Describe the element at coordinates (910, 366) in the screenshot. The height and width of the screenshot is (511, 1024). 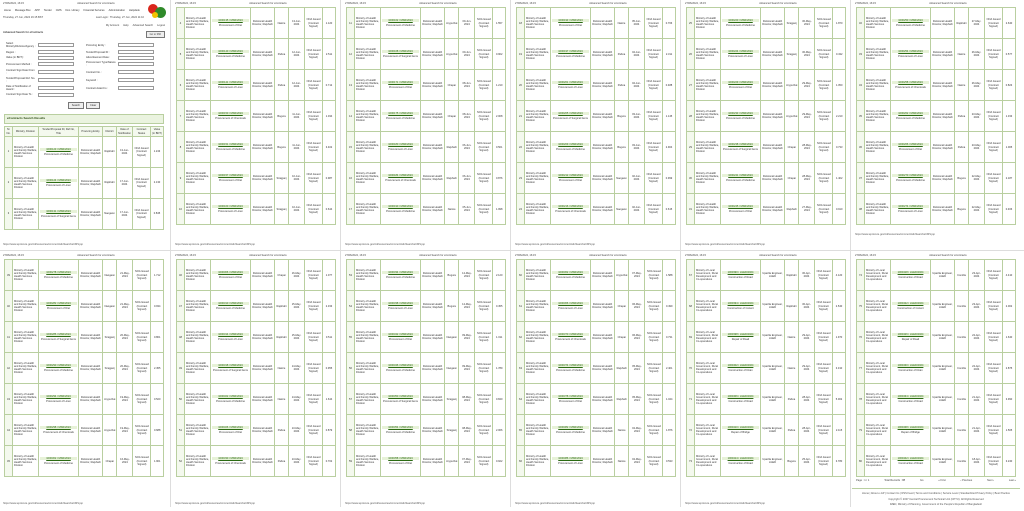
I see `tender-id-link: 1000430 / LGED/2024` at that location.